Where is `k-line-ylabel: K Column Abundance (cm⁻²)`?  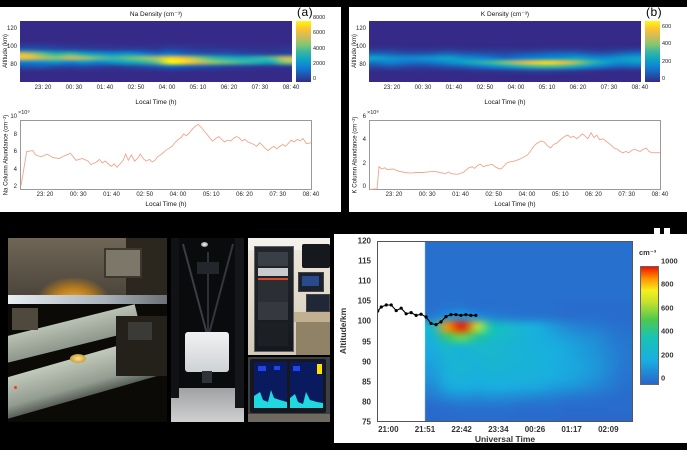
k-line-ylabel: K Column Abundance (cm⁻²) is located at coordinates (355, 155).